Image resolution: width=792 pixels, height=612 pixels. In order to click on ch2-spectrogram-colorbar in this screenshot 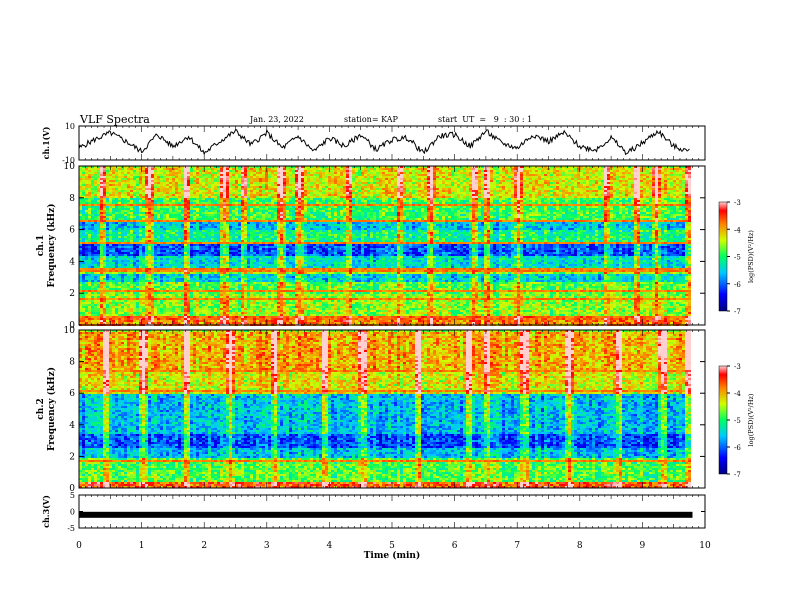, I will do `click(723, 420)`.